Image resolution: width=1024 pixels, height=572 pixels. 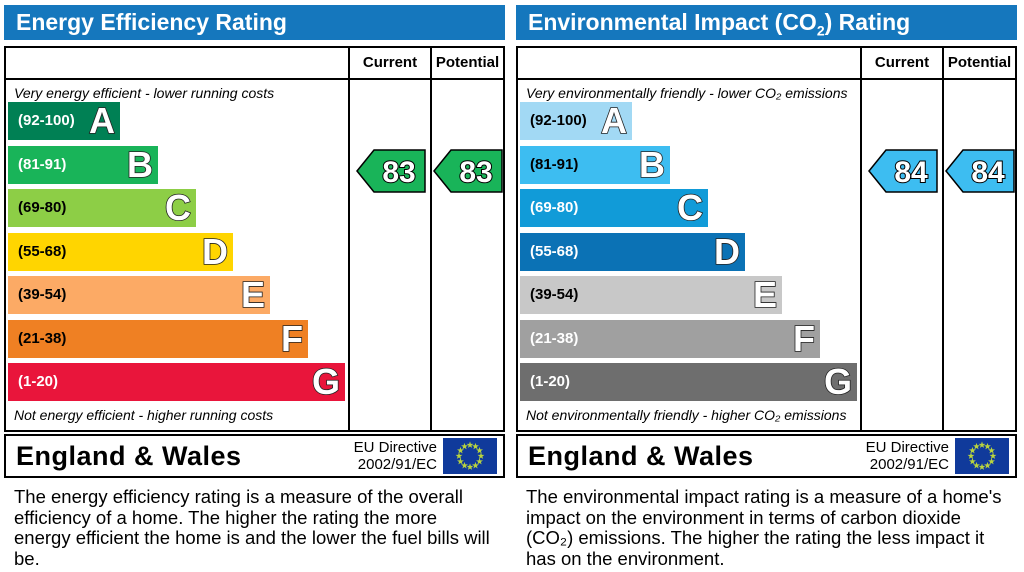 I want to click on current-rating-value: 84, so click(x=911, y=172).